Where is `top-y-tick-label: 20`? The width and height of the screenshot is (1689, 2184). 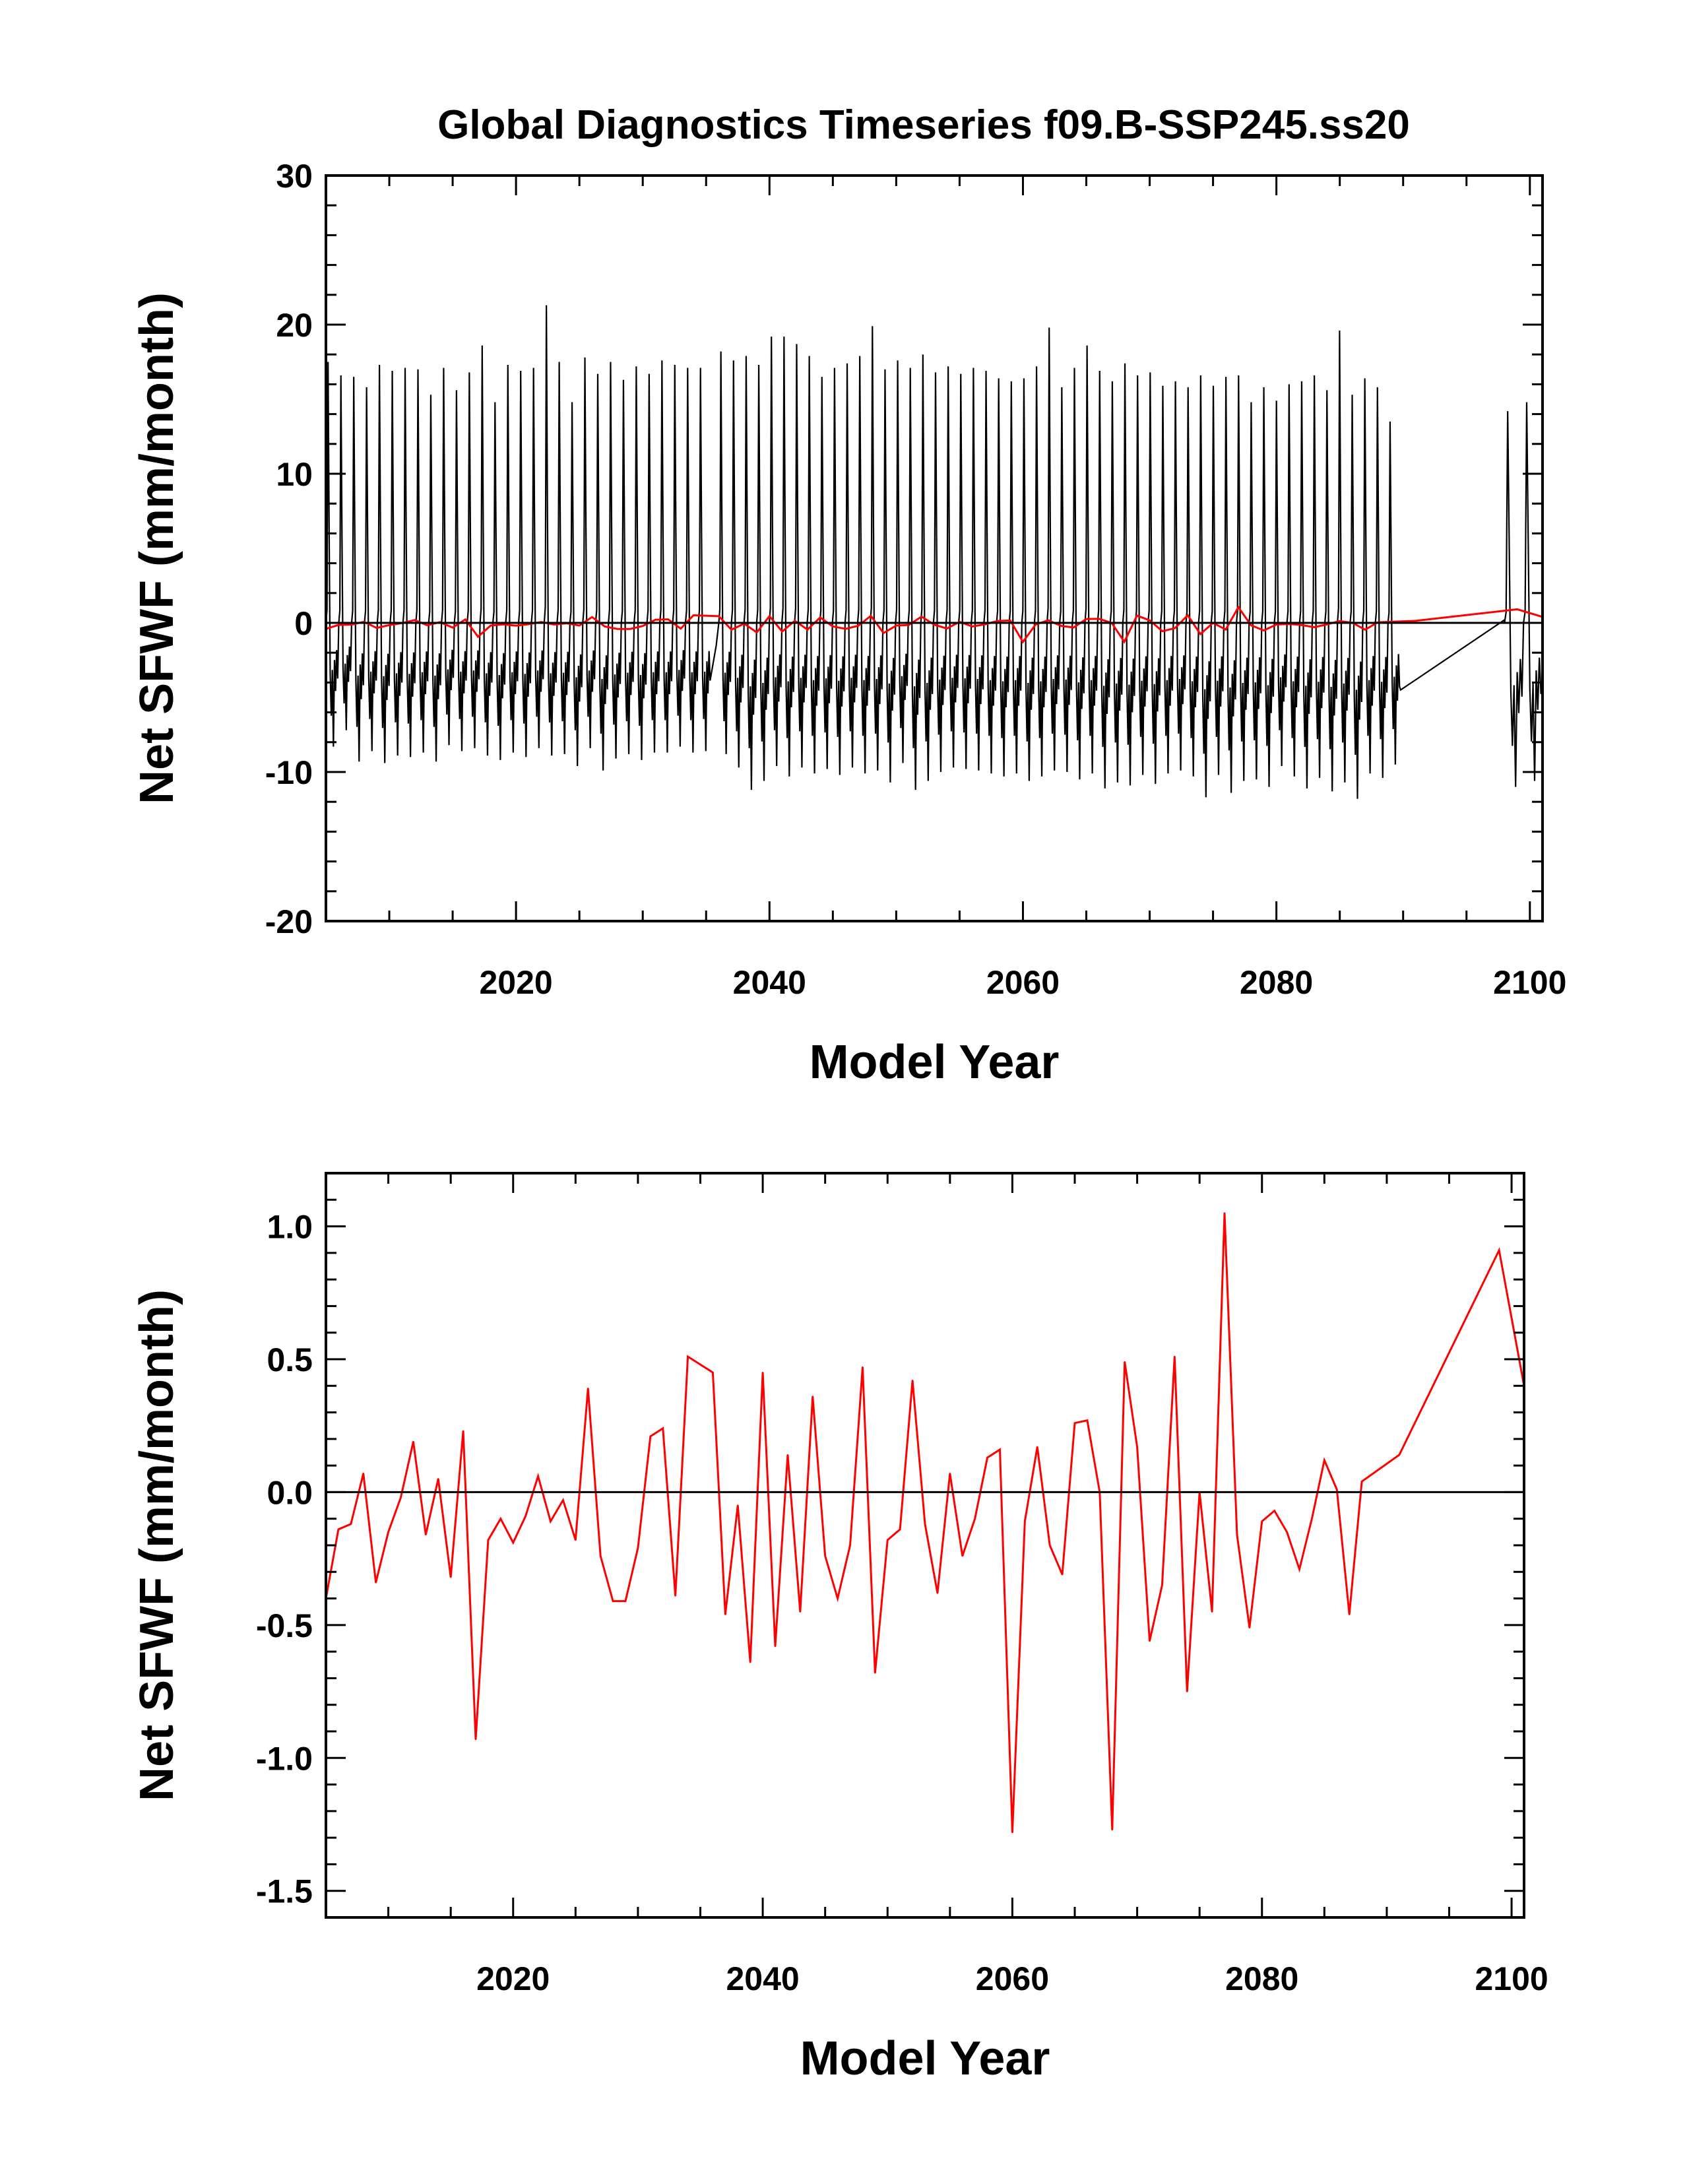 top-y-tick-label: 20 is located at coordinates (294, 325).